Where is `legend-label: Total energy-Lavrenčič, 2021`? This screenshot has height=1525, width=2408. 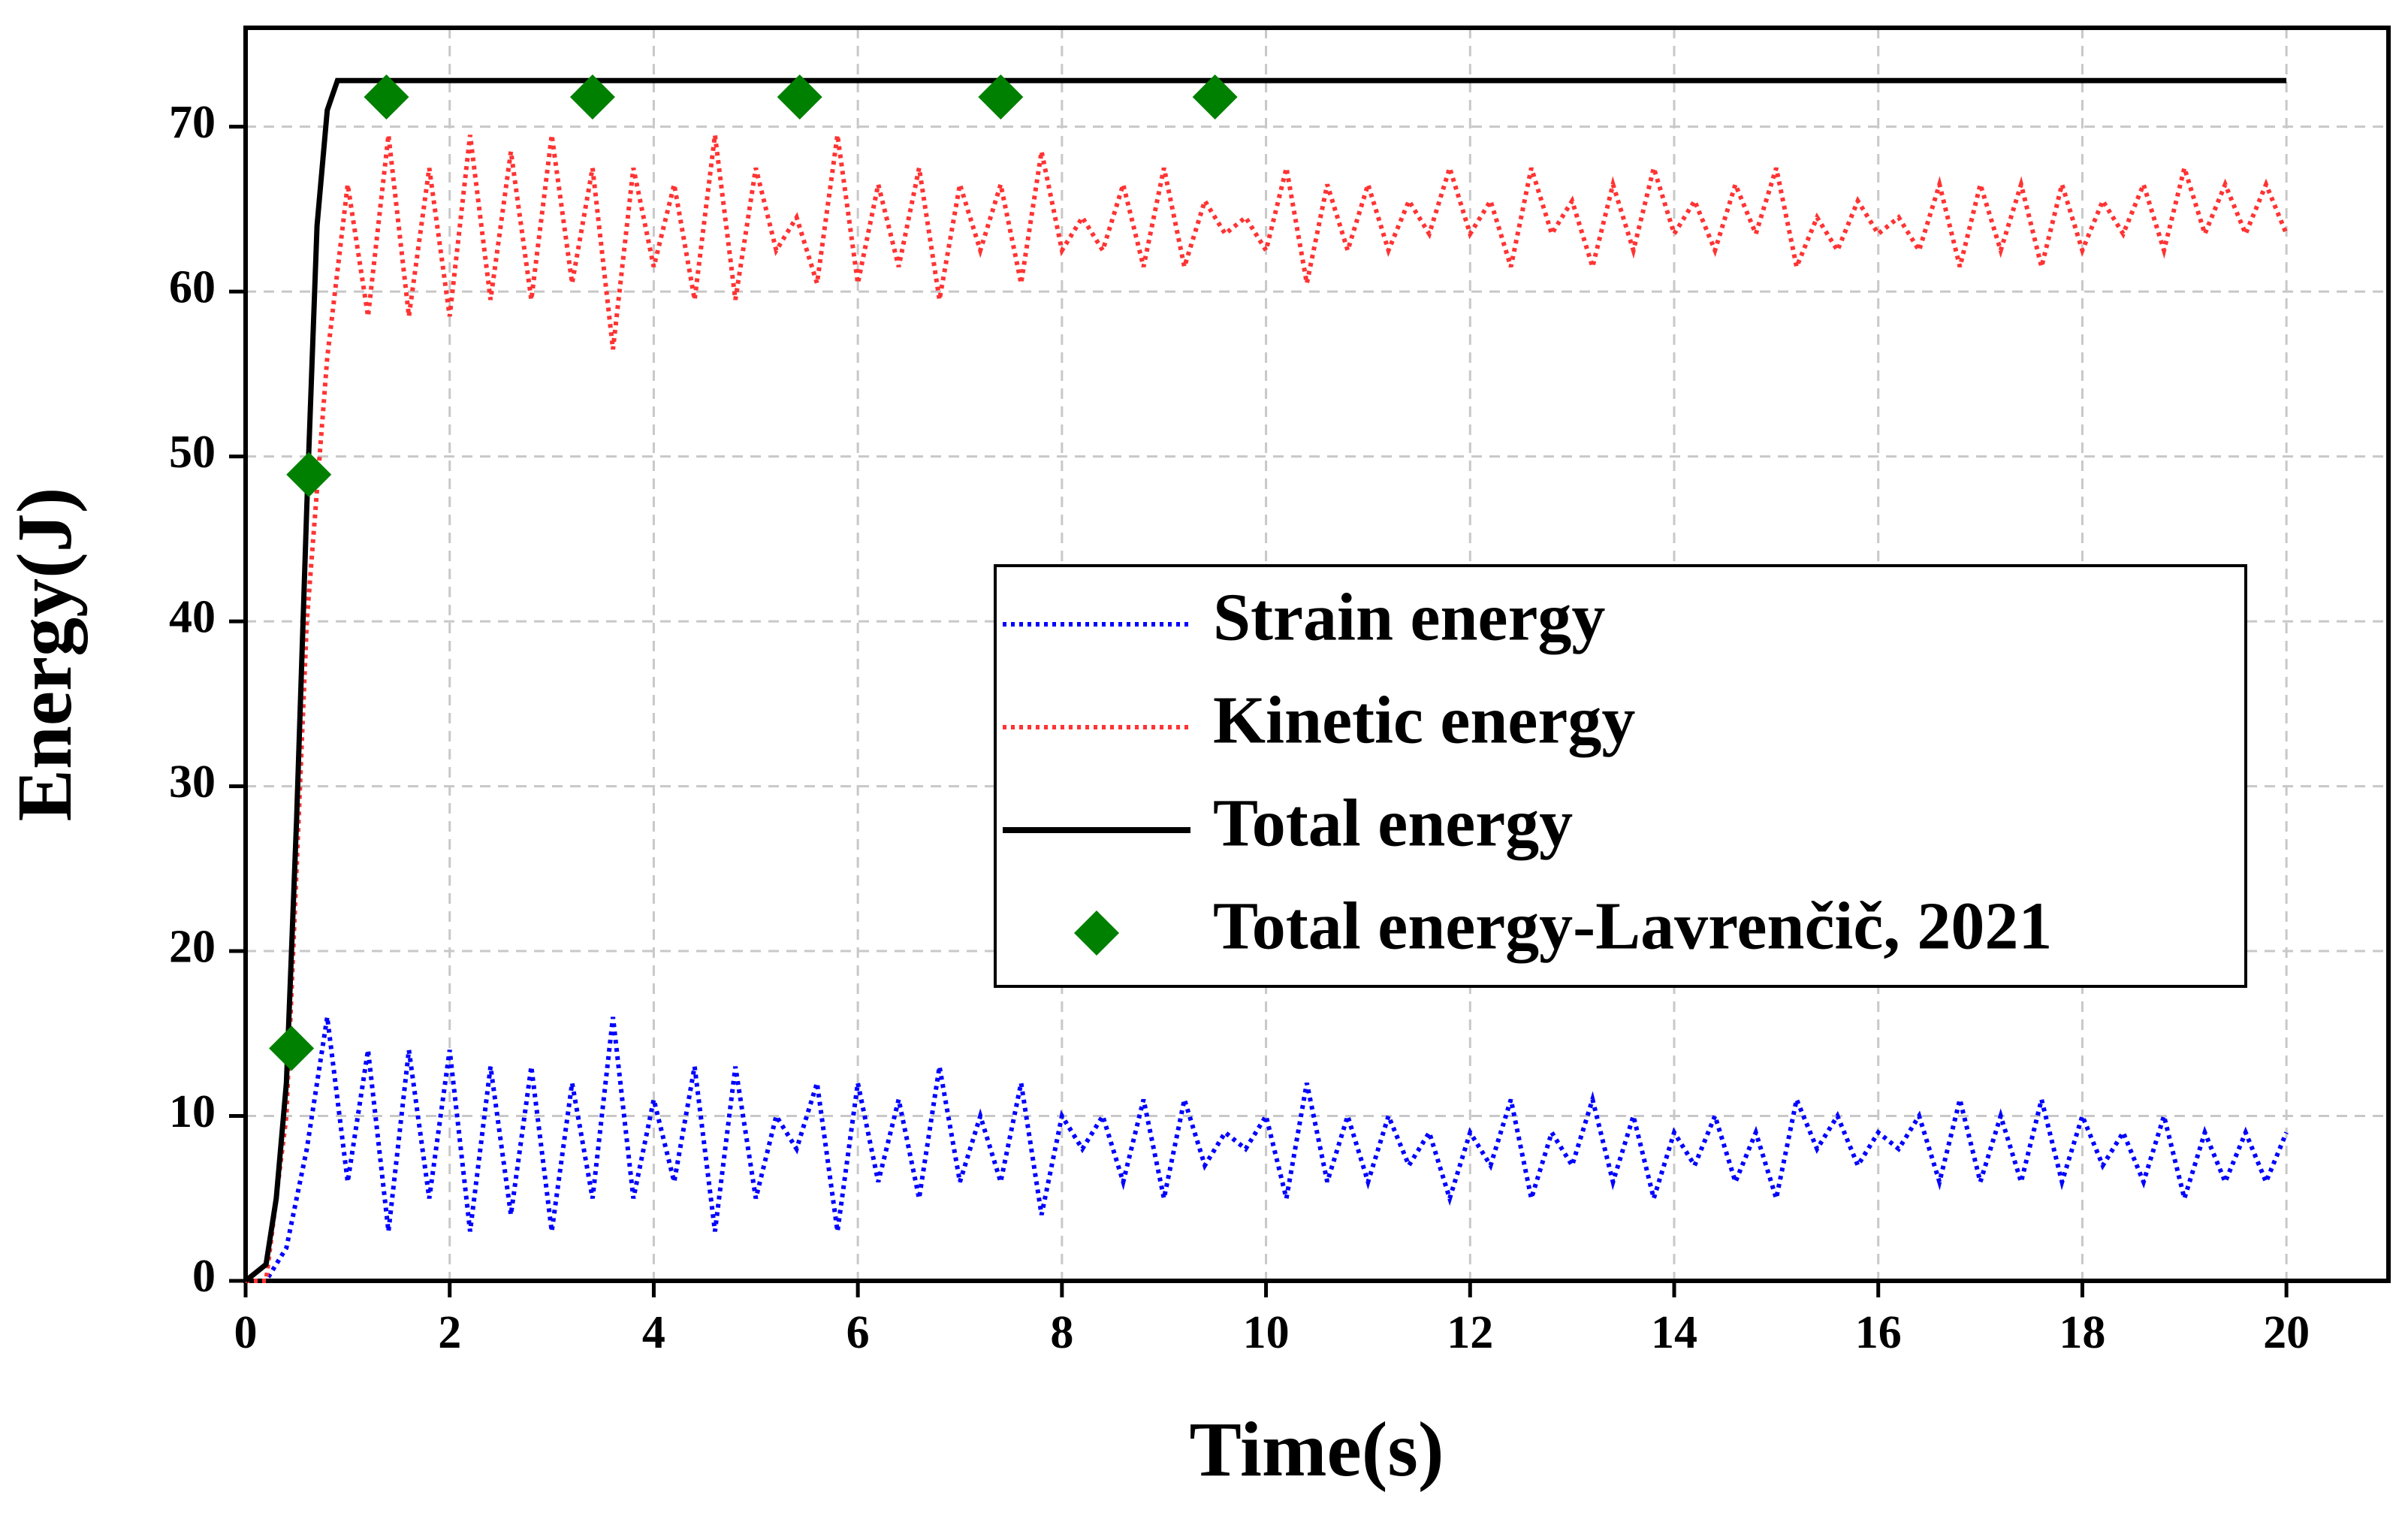
legend-label: Total energy-Lavrenčič, 2021 is located at coordinates (1632, 927).